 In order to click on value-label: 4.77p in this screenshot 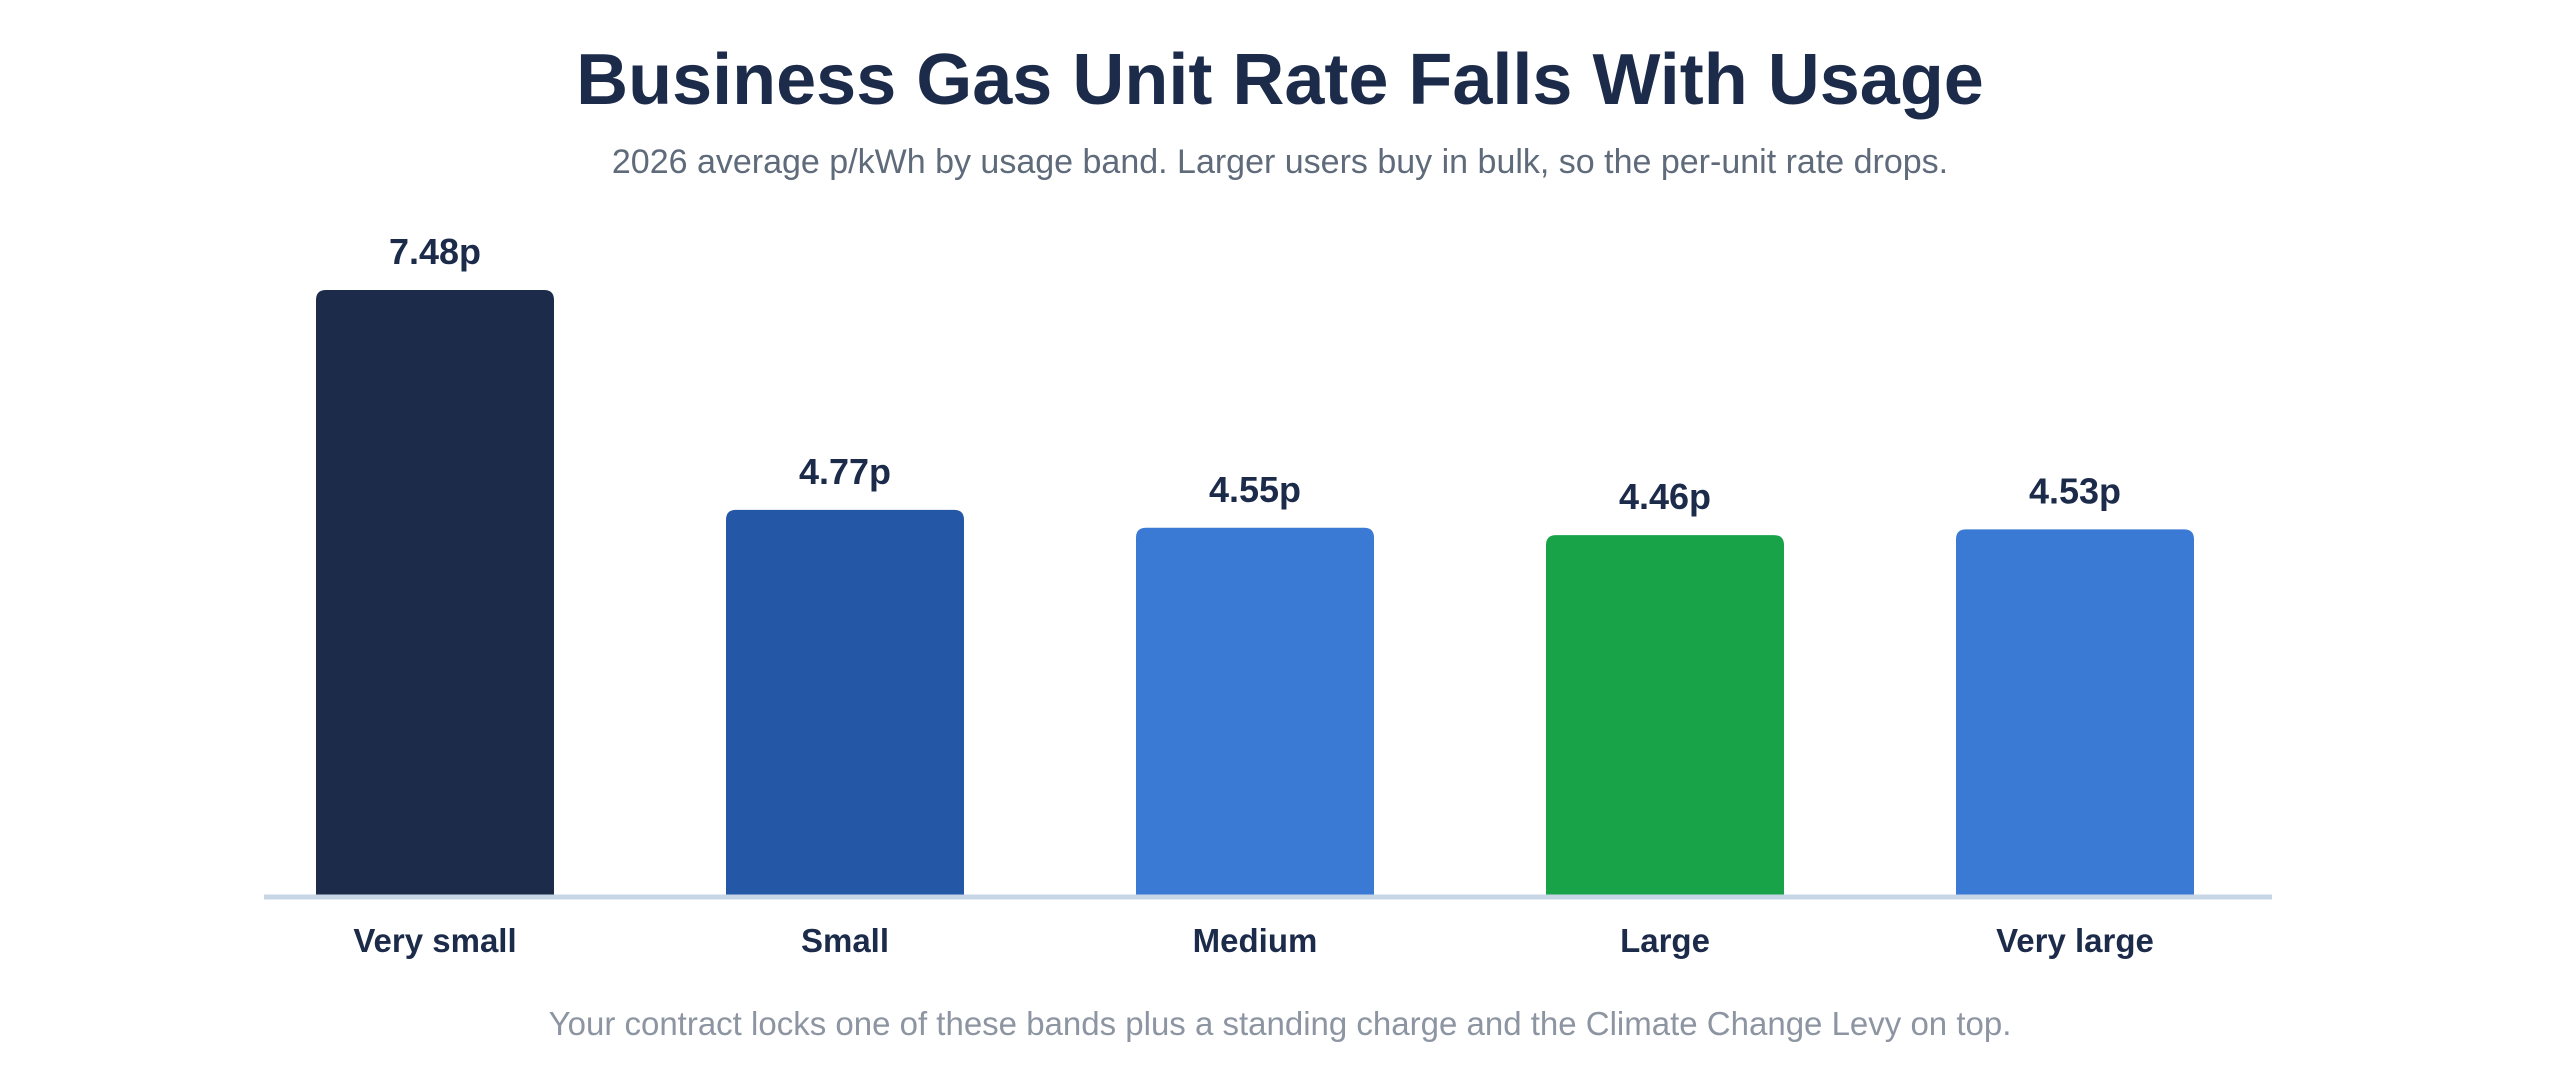, I will do `click(845, 471)`.